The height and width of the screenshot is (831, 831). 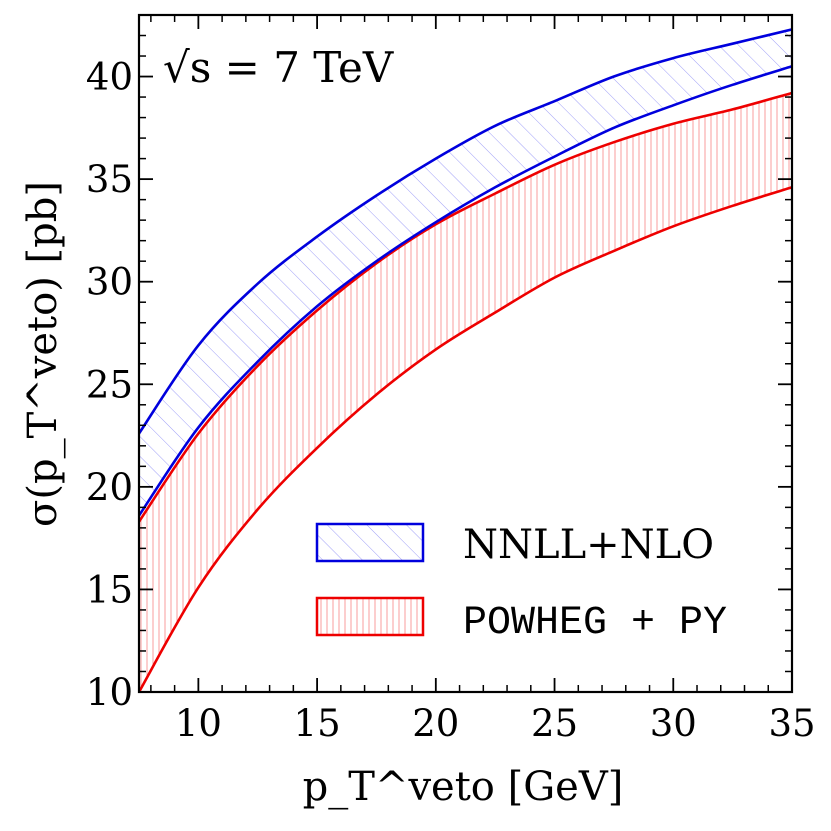 What do you see at coordinates (595, 623) in the screenshot?
I see `legend-label-powheg-py: POWHEG + PY` at bounding box center [595, 623].